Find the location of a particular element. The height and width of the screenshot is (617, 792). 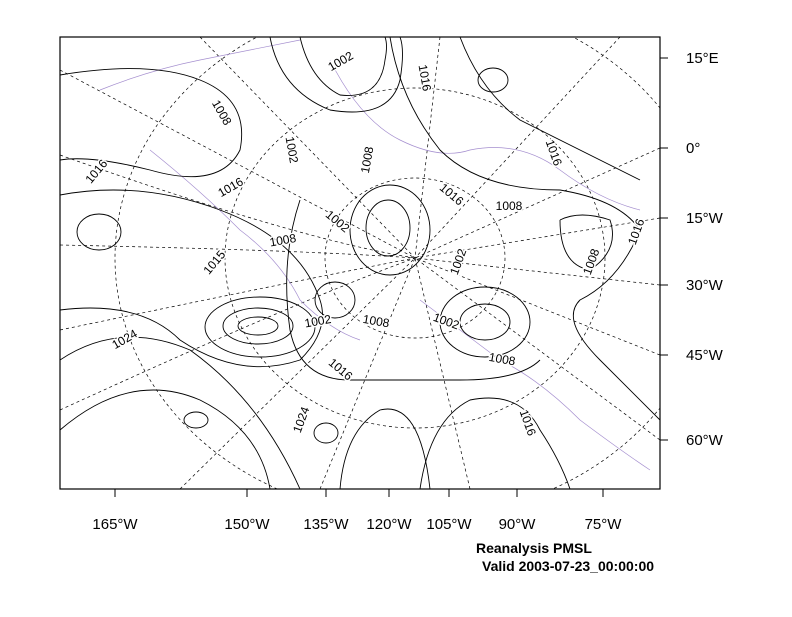

caption-title: Reanalysis PMSL is located at coordinates (534, 548).